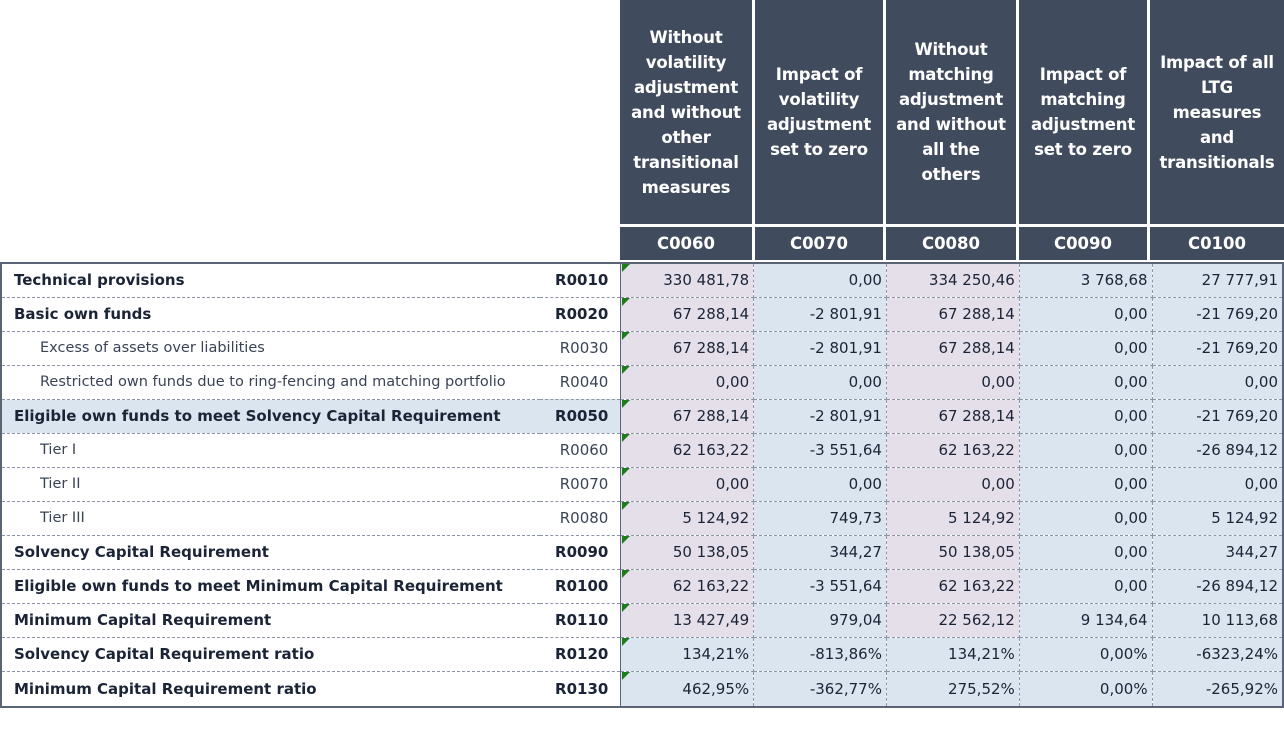  Describe the element at coordinates (820, 689) in the screenshot. I see `value-cell: -362,77%` at that location.